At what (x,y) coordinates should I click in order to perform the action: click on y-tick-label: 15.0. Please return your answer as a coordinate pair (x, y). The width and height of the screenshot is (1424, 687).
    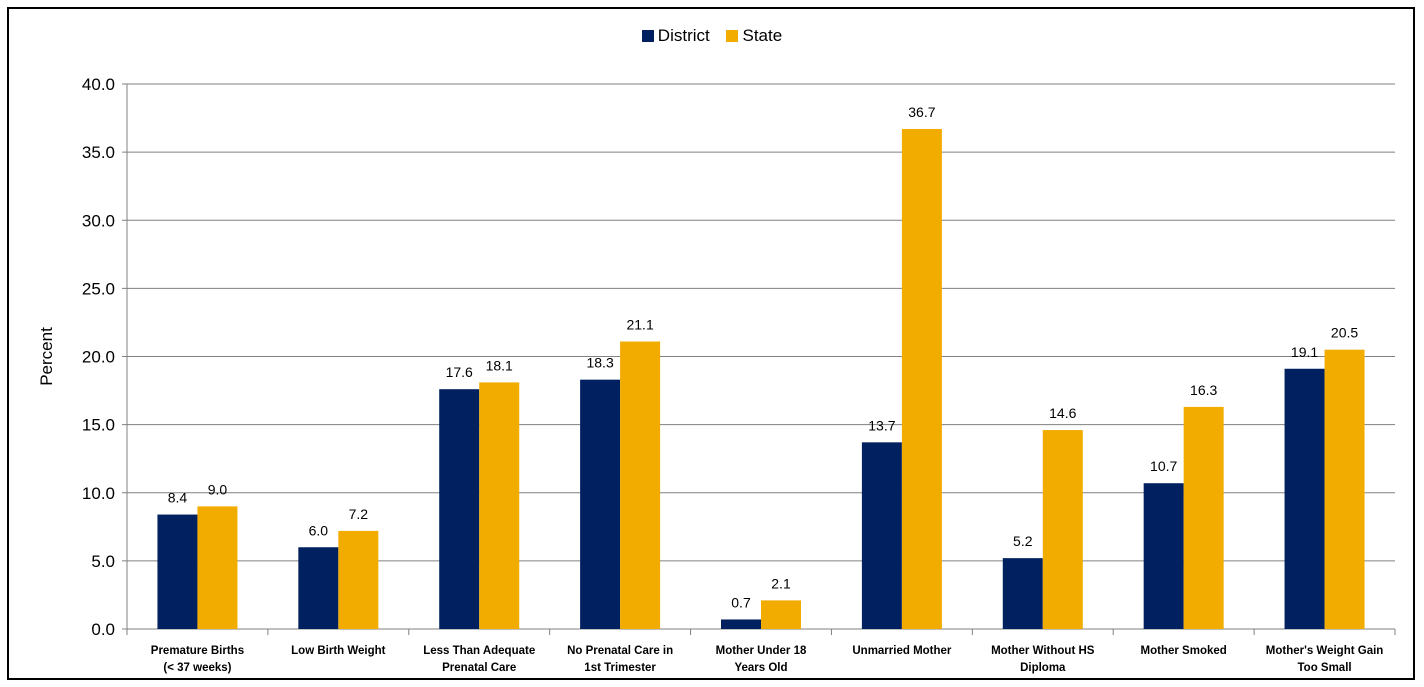
    Looking at the image, I should click on (98, 425).